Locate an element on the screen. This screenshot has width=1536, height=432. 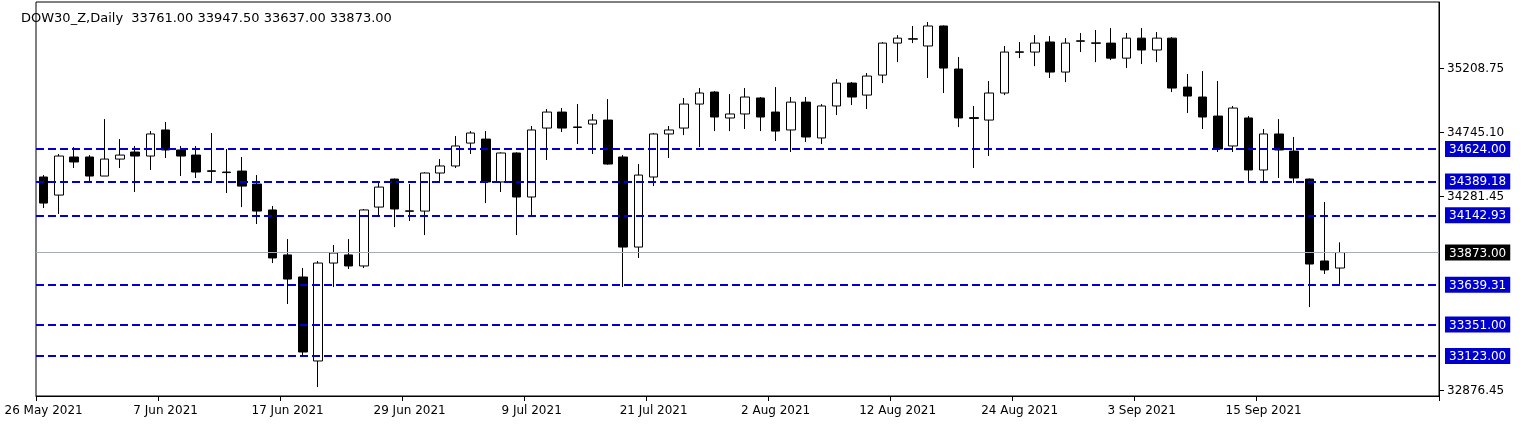
y-tick-label: 32876.45 is located at coordinates (1476, 390).